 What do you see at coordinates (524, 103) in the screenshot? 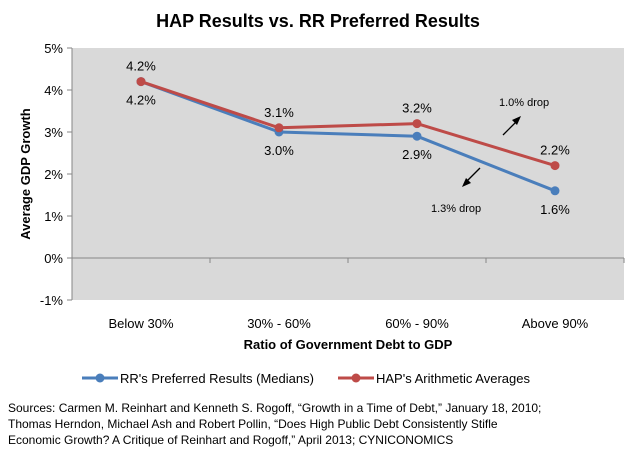
I see `annotation-1pct-drop: 1.0% drop` at bounding box center [524, 103].